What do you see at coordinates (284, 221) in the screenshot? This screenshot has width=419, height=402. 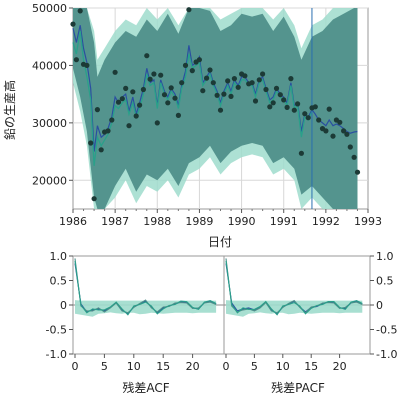 I see `x-tick-label: 1991` at bounding box center [284, 221].